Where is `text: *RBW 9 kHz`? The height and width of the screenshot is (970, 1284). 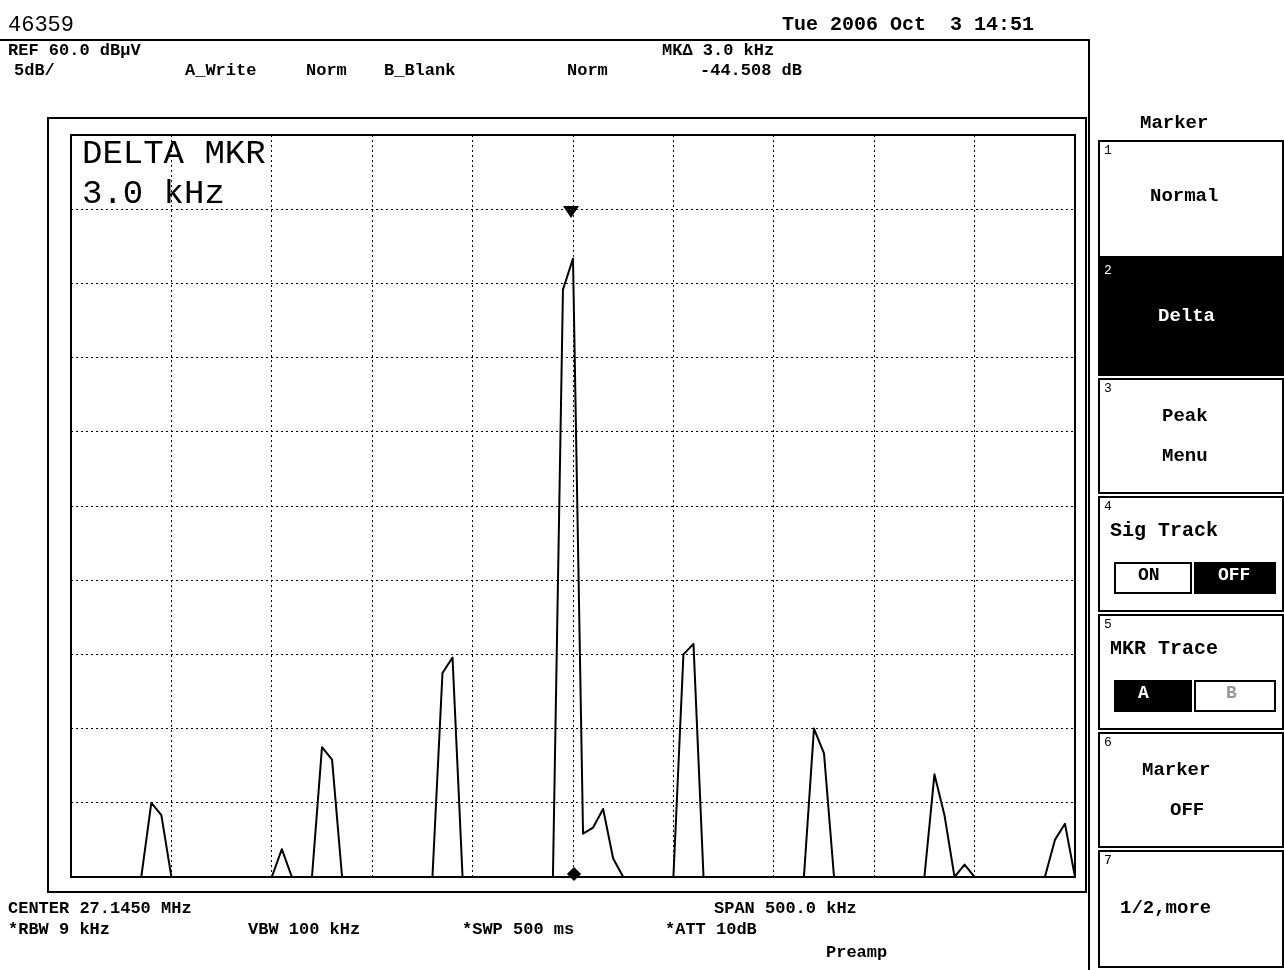
text: *RBW 9 kHz is located at coordinates (59, 930).